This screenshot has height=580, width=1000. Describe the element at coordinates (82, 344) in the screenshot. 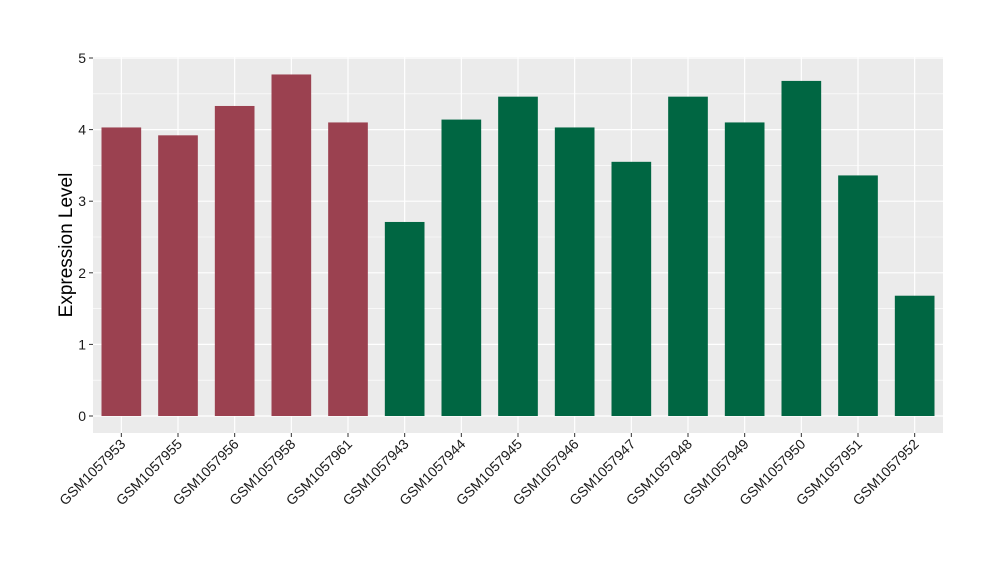

I see `y-tick-label: 1` at that location.